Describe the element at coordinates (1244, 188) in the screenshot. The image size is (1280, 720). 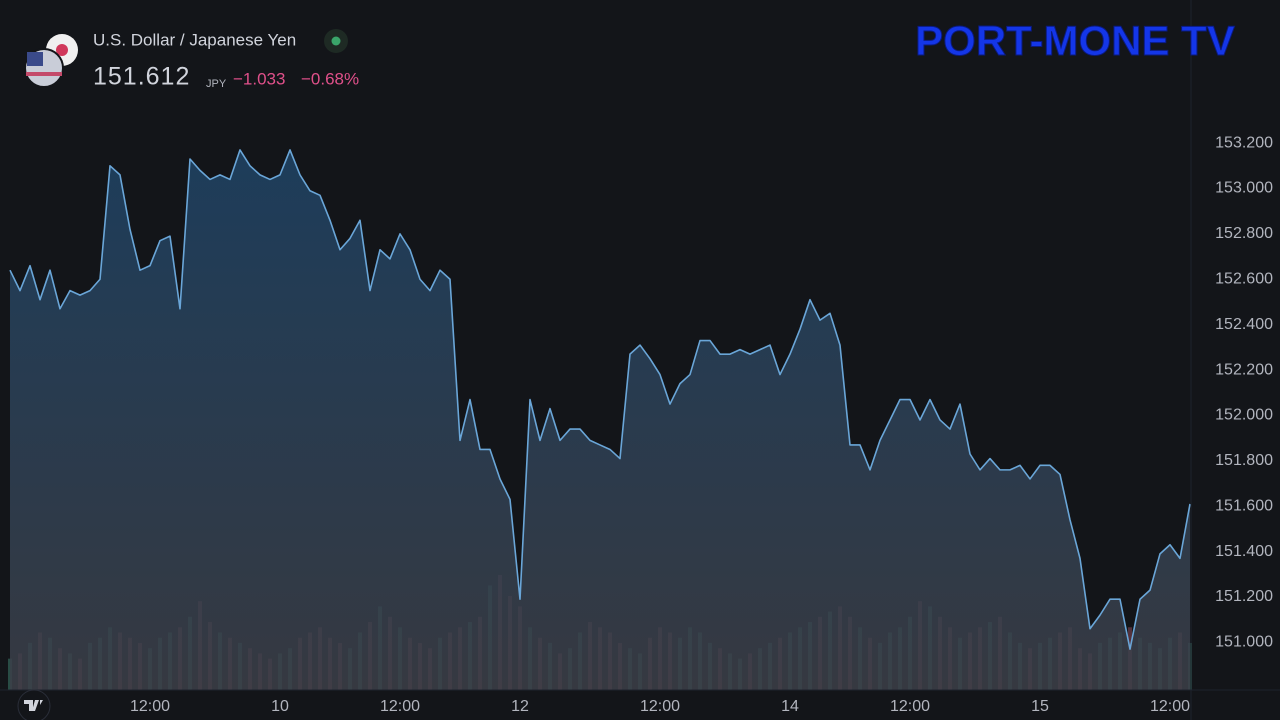
I see `y-tick-label: 153.000` at that location.